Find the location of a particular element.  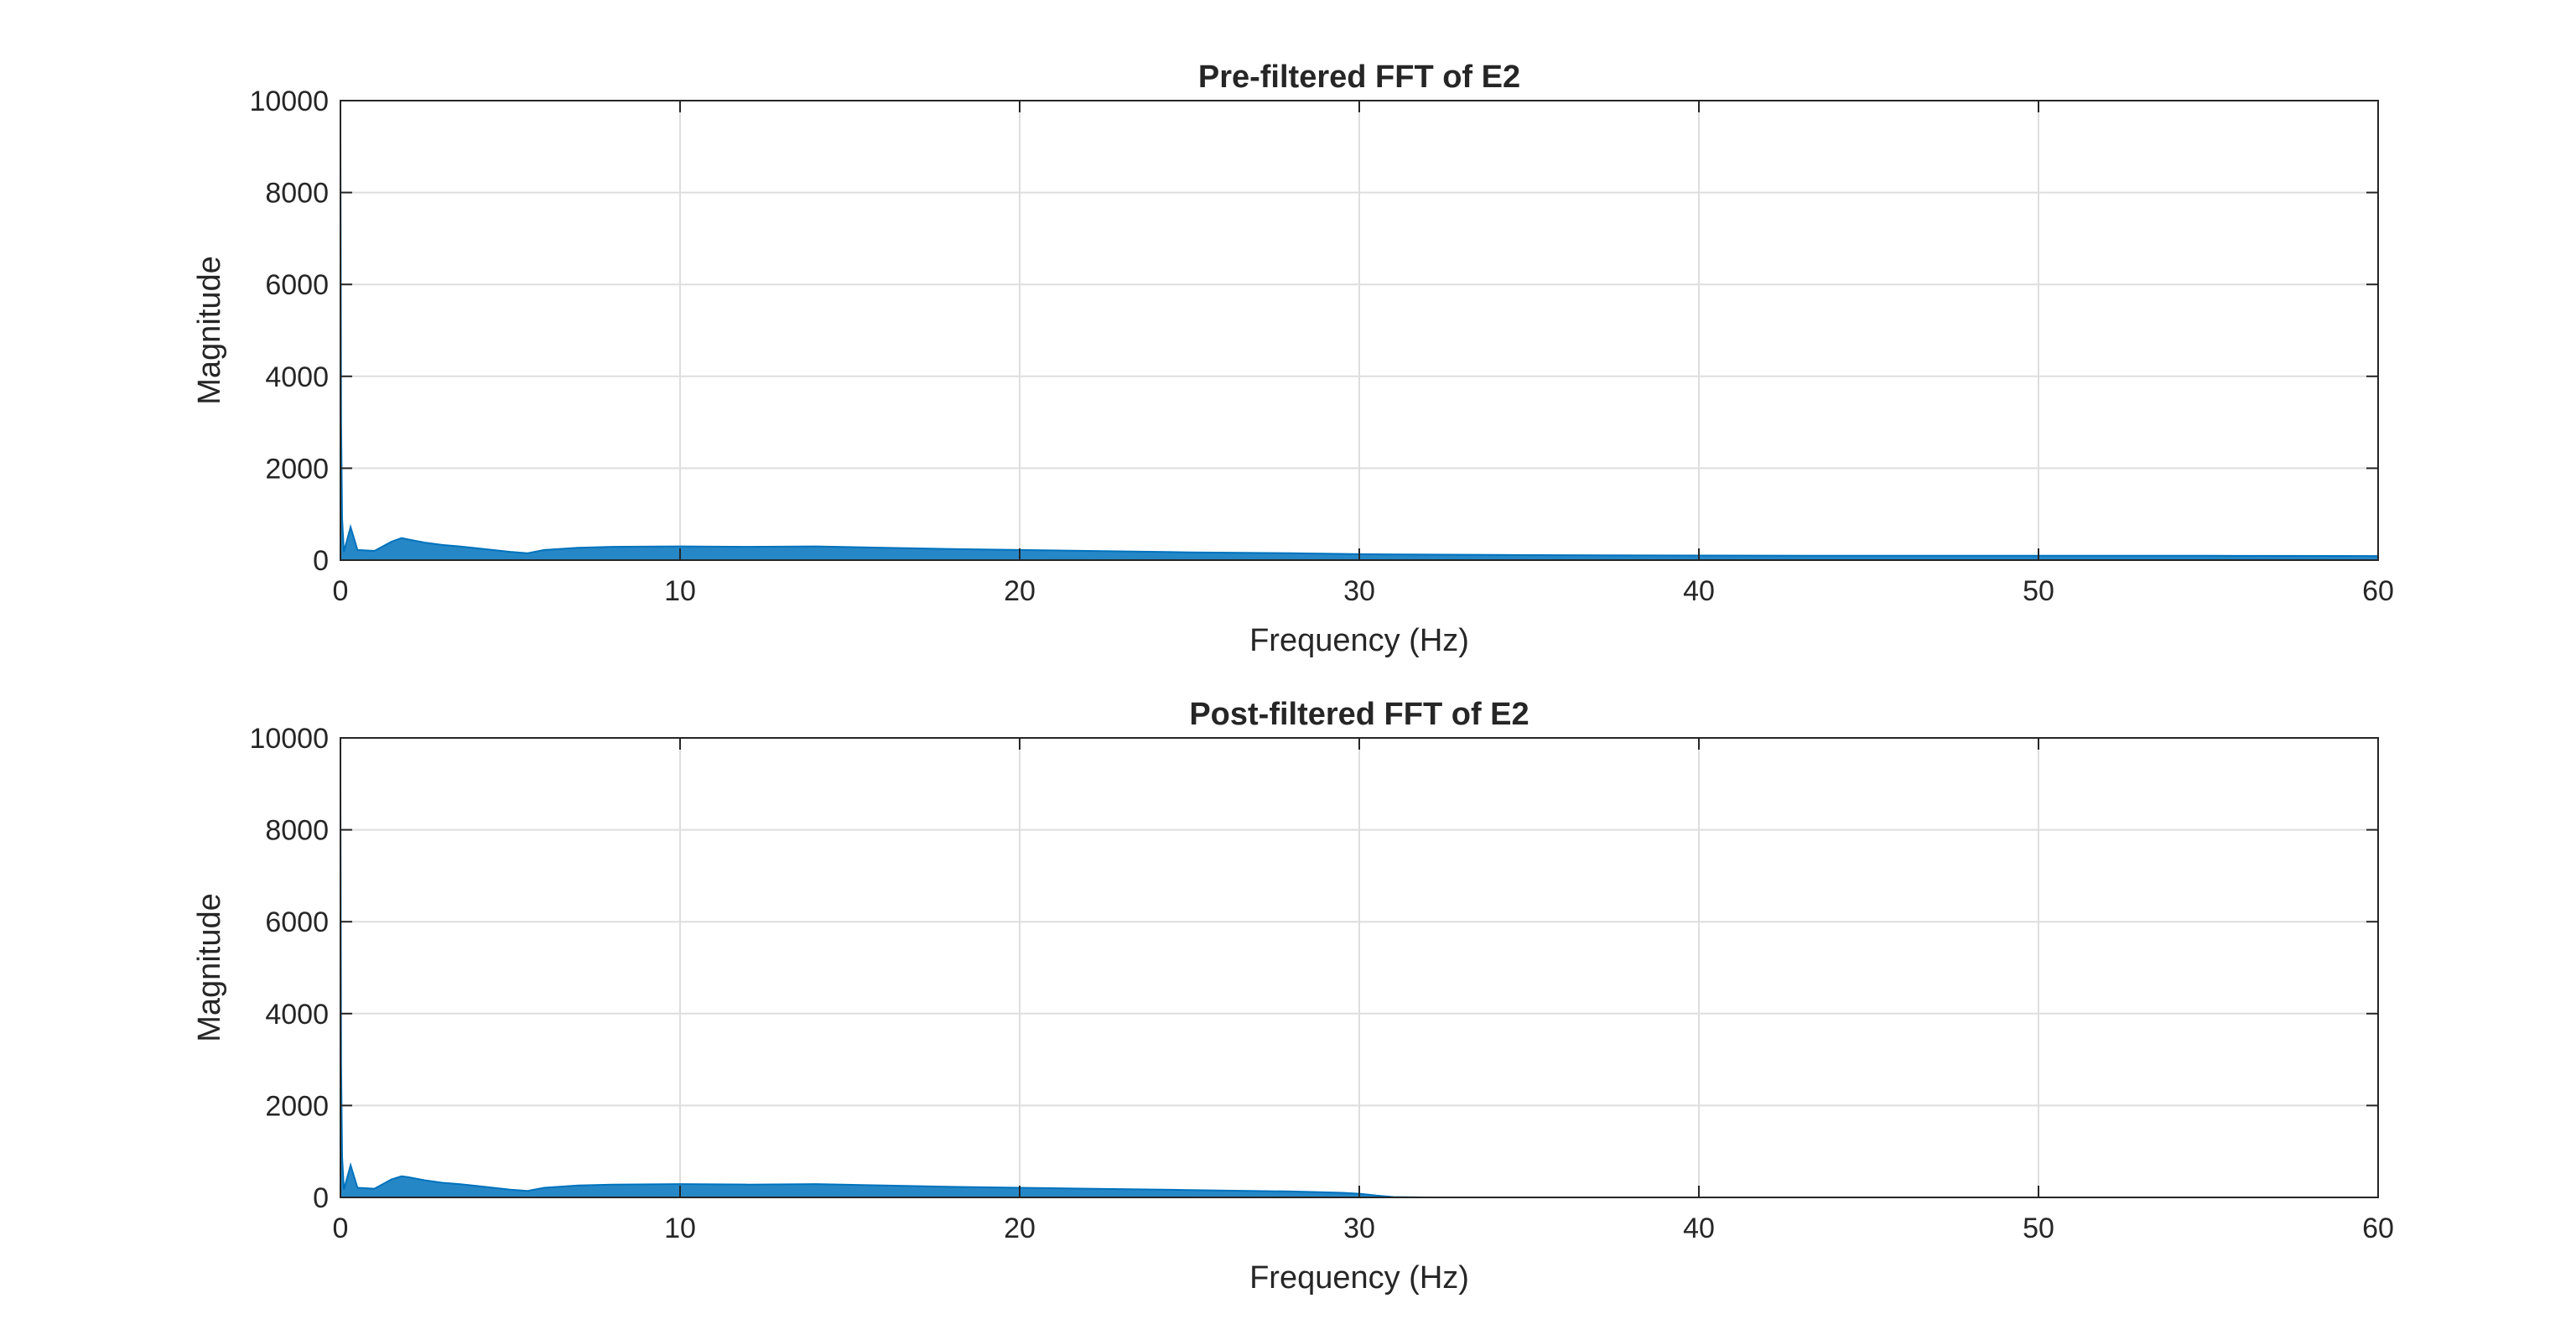

chart-title: Pre-filtered FFT of E2 is located at coordinates (1359, 77).